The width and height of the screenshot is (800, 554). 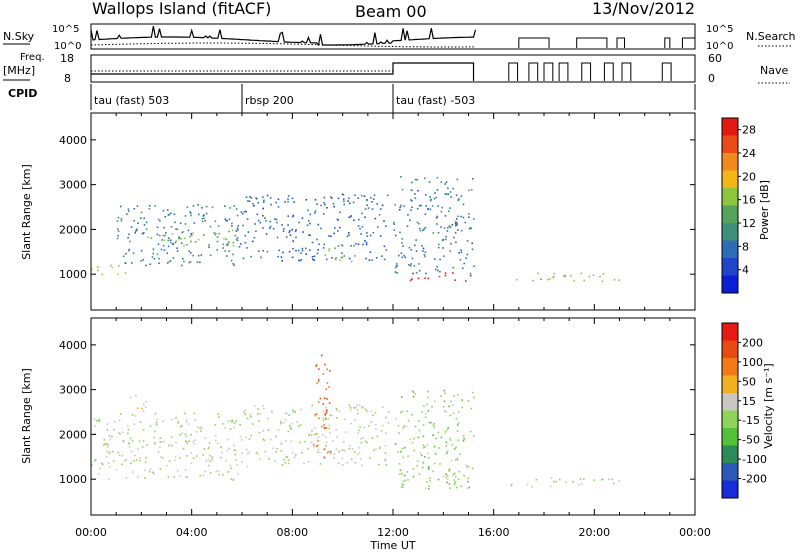 I want to click on freq-label: Freq., so click(x=32, y=57).